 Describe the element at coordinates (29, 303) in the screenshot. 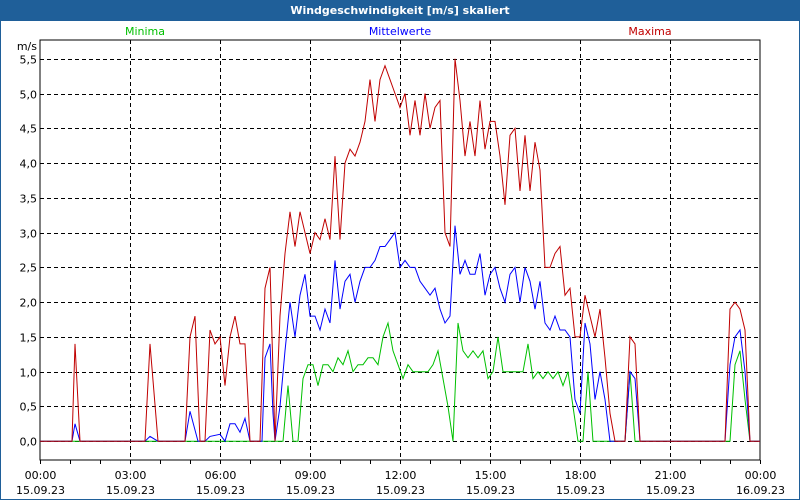

I see `y-tick-label: 2,0` at that location.